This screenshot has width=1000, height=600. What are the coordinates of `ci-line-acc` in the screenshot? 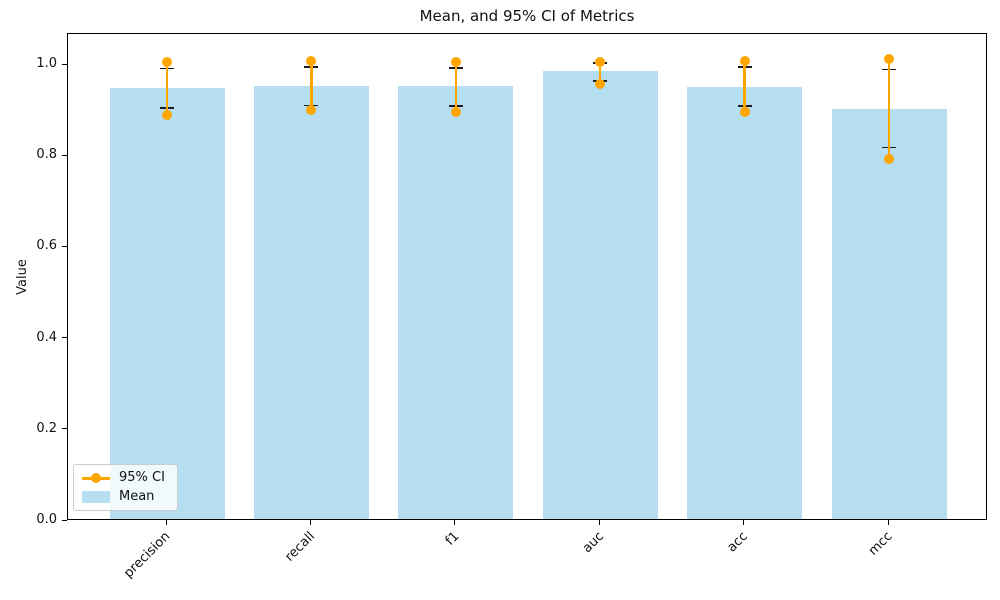 It's located at (744, 87).